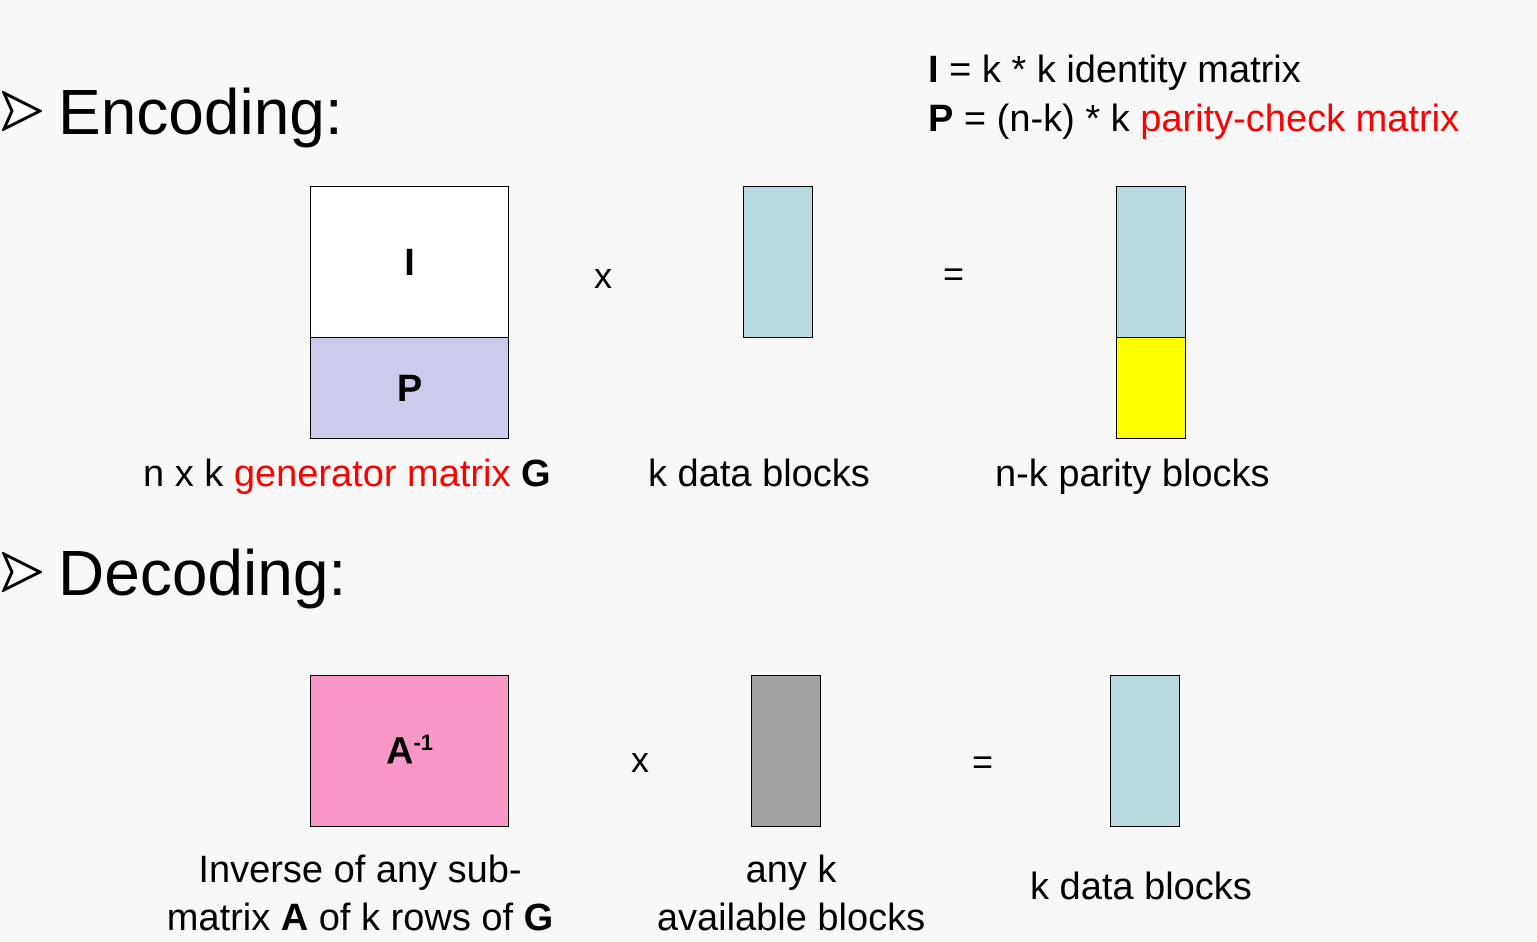  Describe the element at coordinates (200, 112) in the screenshot. I see `encoding-heading-text: Encoding:` at that location.